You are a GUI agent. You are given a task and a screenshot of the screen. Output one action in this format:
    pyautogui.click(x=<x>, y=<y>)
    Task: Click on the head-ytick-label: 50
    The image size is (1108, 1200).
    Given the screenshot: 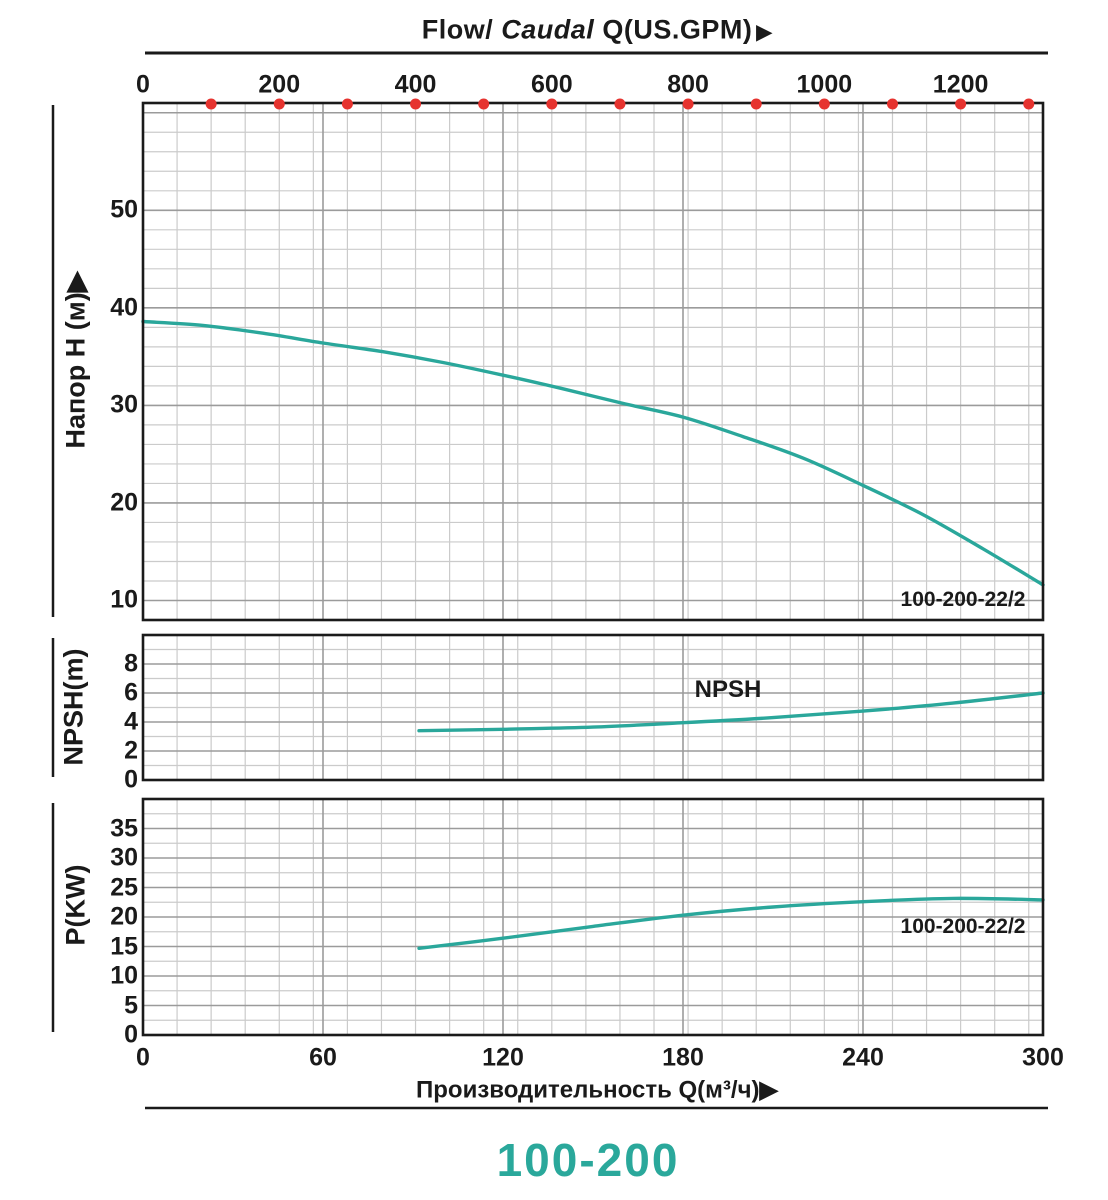 What is the action you would take?
    pyautogui.click(x=124, y=209)
    